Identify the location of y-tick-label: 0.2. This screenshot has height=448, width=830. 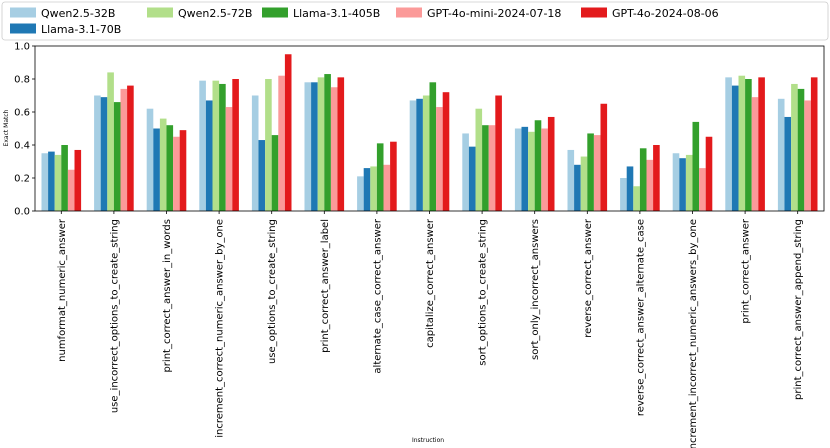
(22, 179).